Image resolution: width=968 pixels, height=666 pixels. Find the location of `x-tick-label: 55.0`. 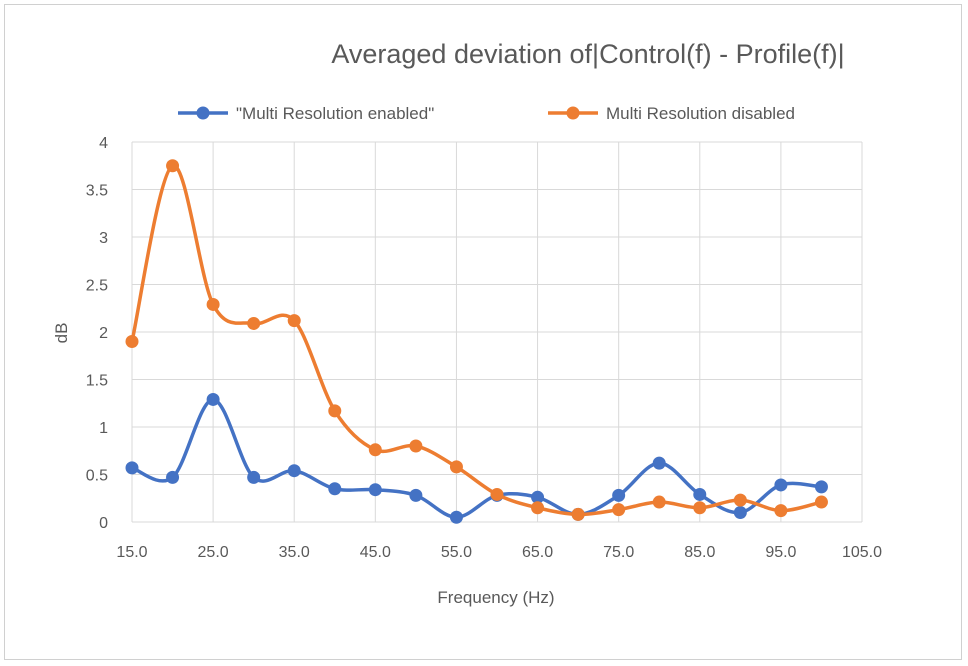

x-tick-label: 55.0 is located at coordinates (456, 552).